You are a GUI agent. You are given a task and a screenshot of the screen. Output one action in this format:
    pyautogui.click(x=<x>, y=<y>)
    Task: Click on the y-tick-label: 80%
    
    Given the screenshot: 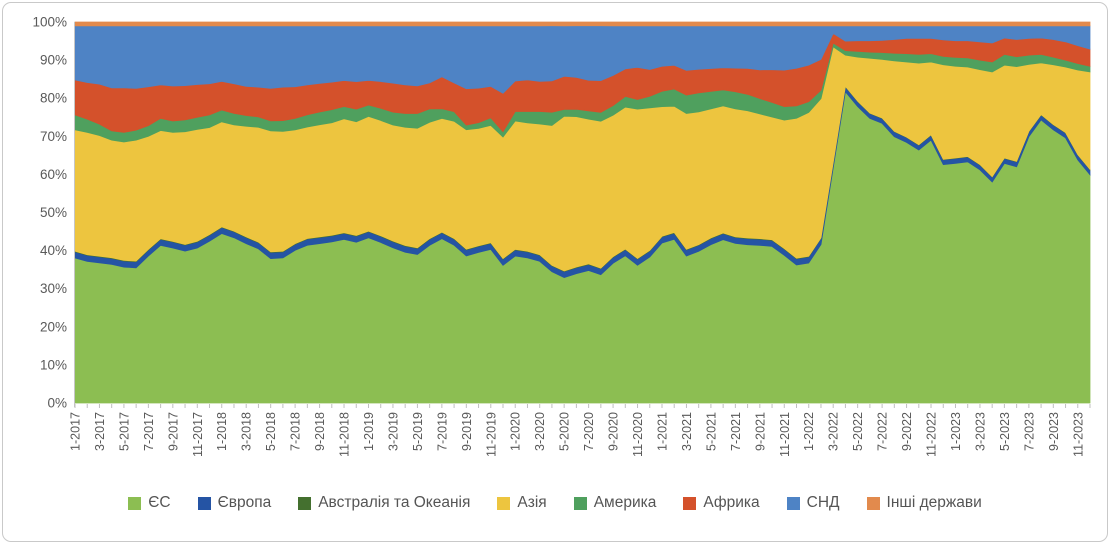 What is the action you would take?
    pyautogui.click(x=53, y=98)
    